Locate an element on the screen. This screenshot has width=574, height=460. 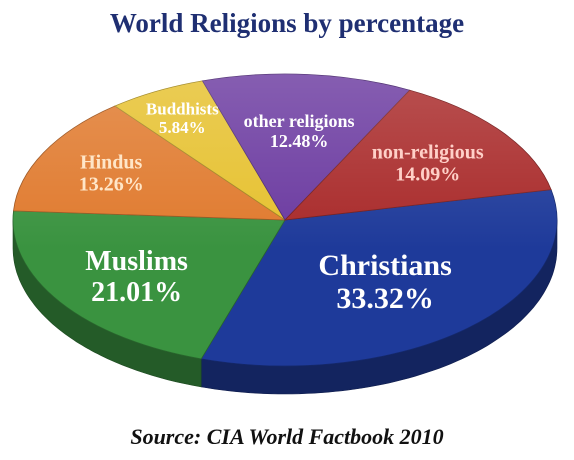
slice-value-hindus: 13.26% is located at coordinates (111, 185).